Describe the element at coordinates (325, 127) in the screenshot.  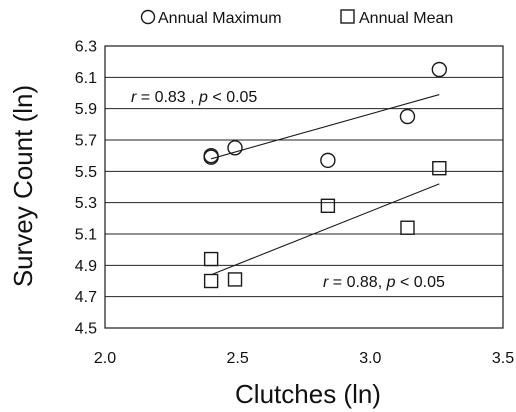
I see `trendline-annual-maximum` at that location.